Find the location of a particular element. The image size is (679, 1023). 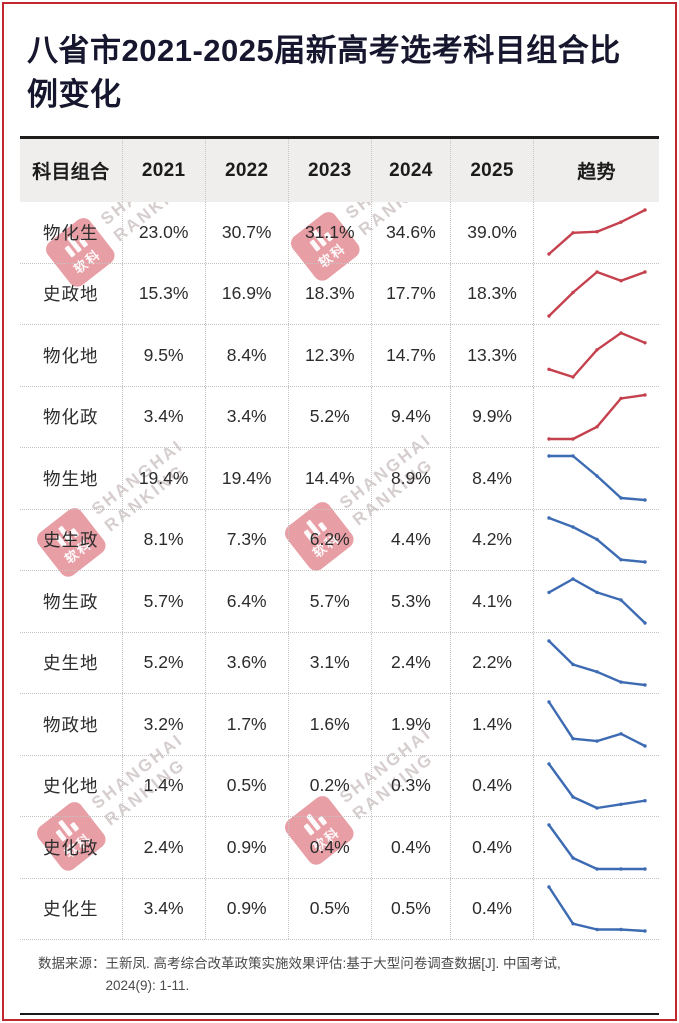

subject-combo-label: 物政地 is located at coordinates (71, 724).